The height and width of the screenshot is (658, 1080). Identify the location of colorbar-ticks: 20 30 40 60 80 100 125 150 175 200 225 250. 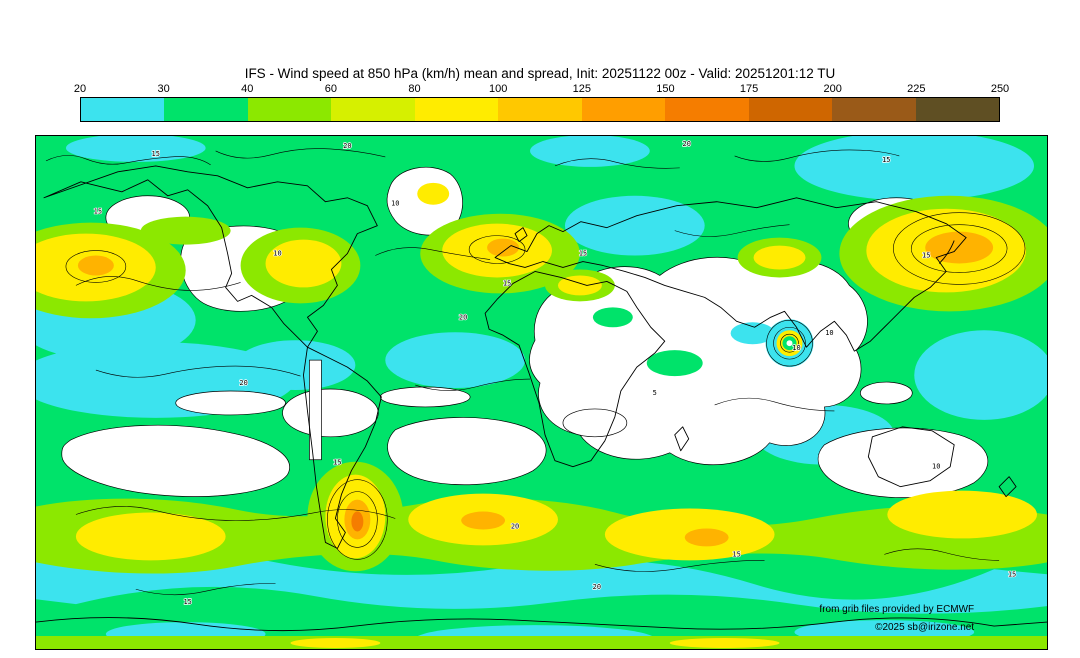
(541, 89).